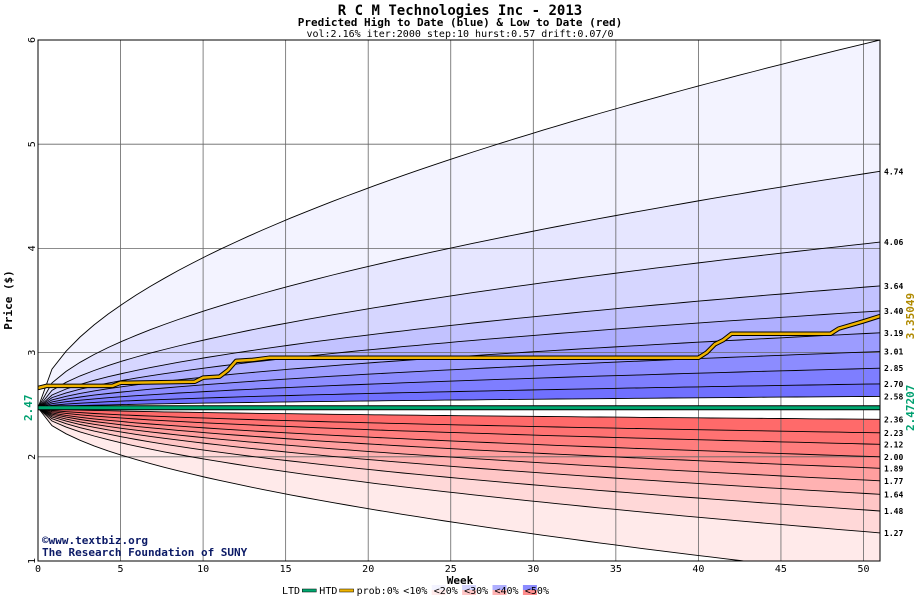 This screenshot has height=600, width=920. Describe the element at coordinates (893, 433) in the screenshot. I see `quantile-label: 2.23` at that location.